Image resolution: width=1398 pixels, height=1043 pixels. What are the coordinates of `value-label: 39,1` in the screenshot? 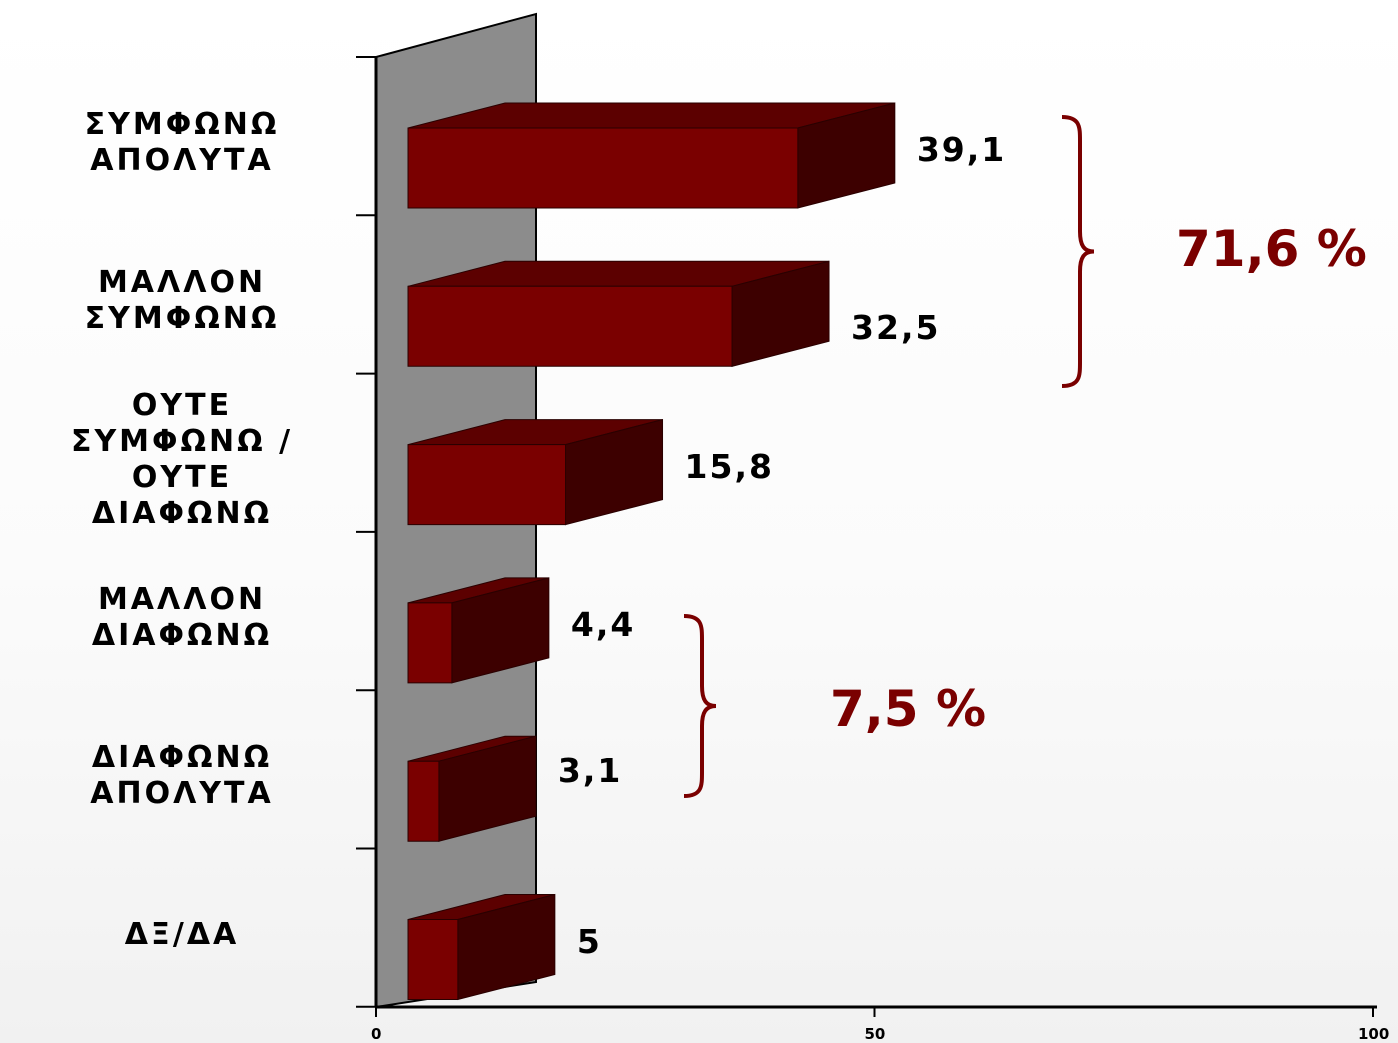 It's located at (961, 149).